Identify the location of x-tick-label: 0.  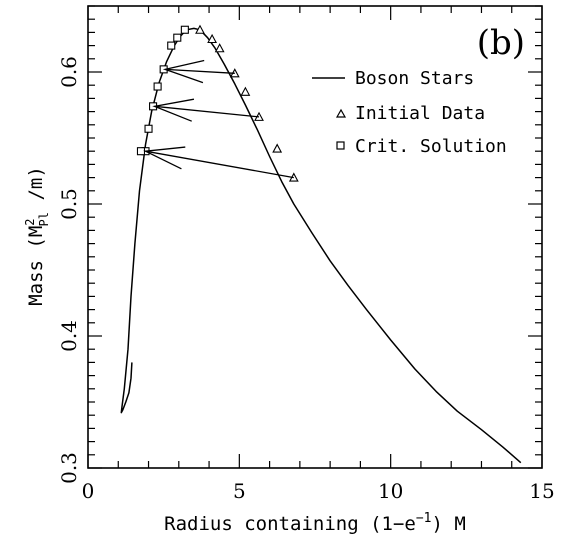
(88, 491).